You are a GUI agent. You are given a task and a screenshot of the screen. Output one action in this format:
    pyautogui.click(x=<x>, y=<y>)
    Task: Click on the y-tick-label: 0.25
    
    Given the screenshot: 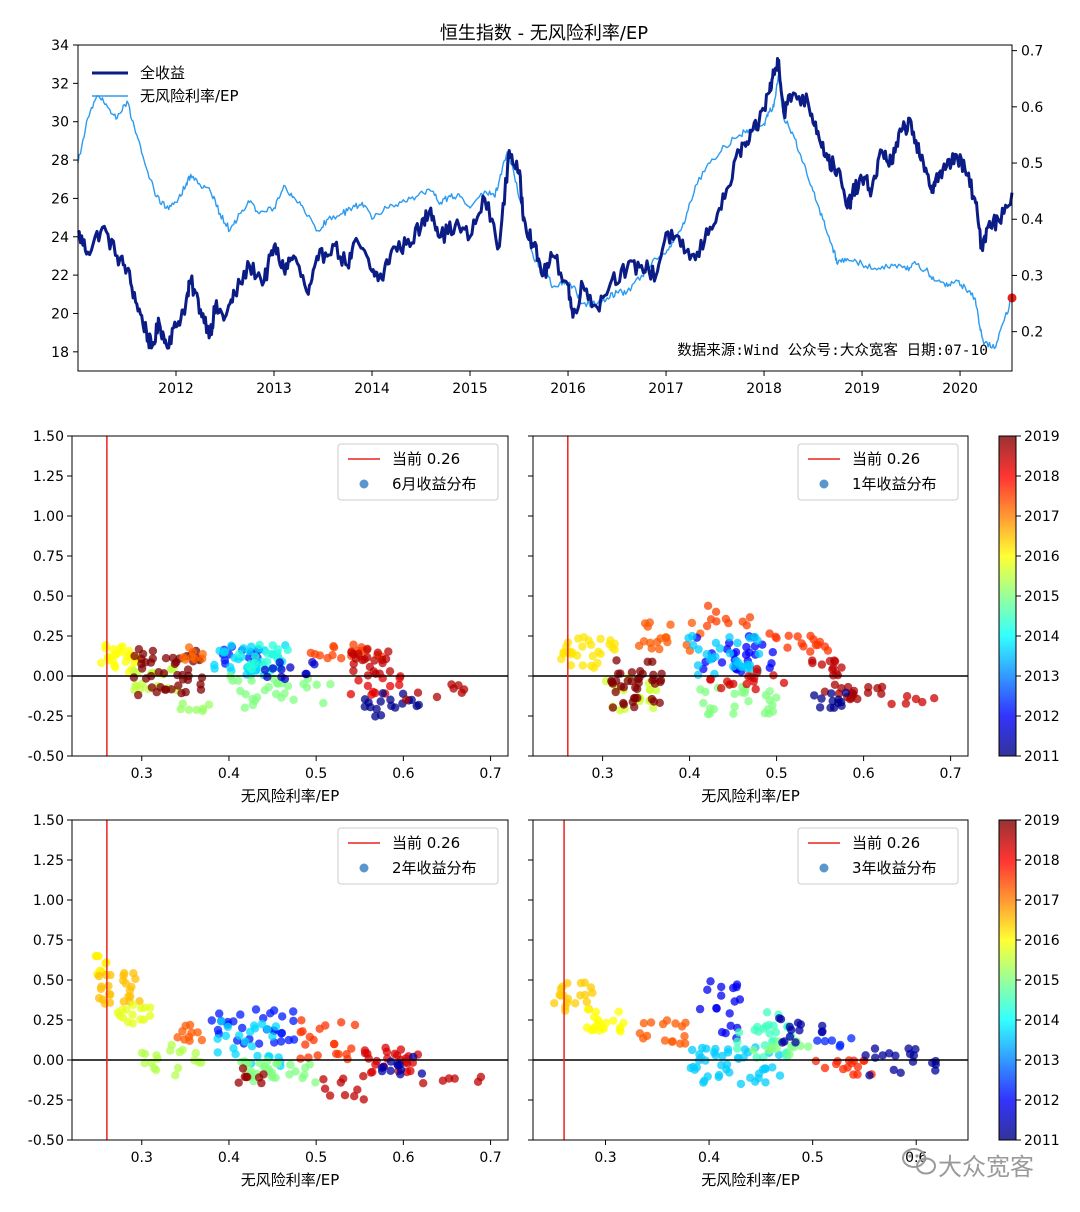 What is the action you would take?
    pyautogui.click(x=48, y=637)
    